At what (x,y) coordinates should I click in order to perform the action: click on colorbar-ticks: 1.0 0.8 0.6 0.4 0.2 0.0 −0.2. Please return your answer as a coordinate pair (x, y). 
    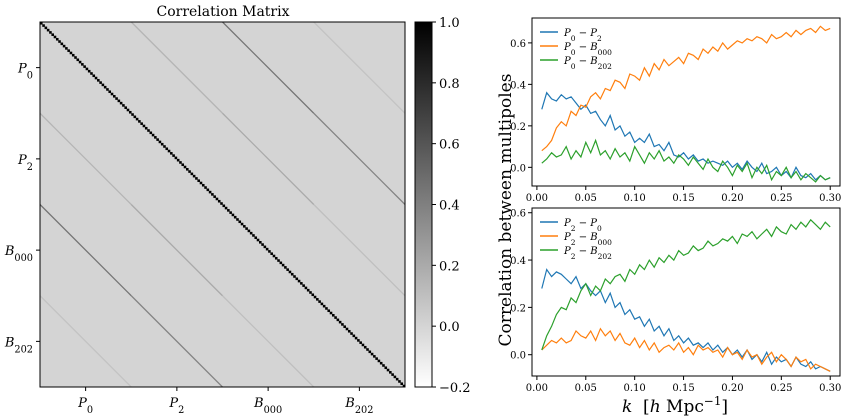
    Looking at the image, I should click on (451, 206).